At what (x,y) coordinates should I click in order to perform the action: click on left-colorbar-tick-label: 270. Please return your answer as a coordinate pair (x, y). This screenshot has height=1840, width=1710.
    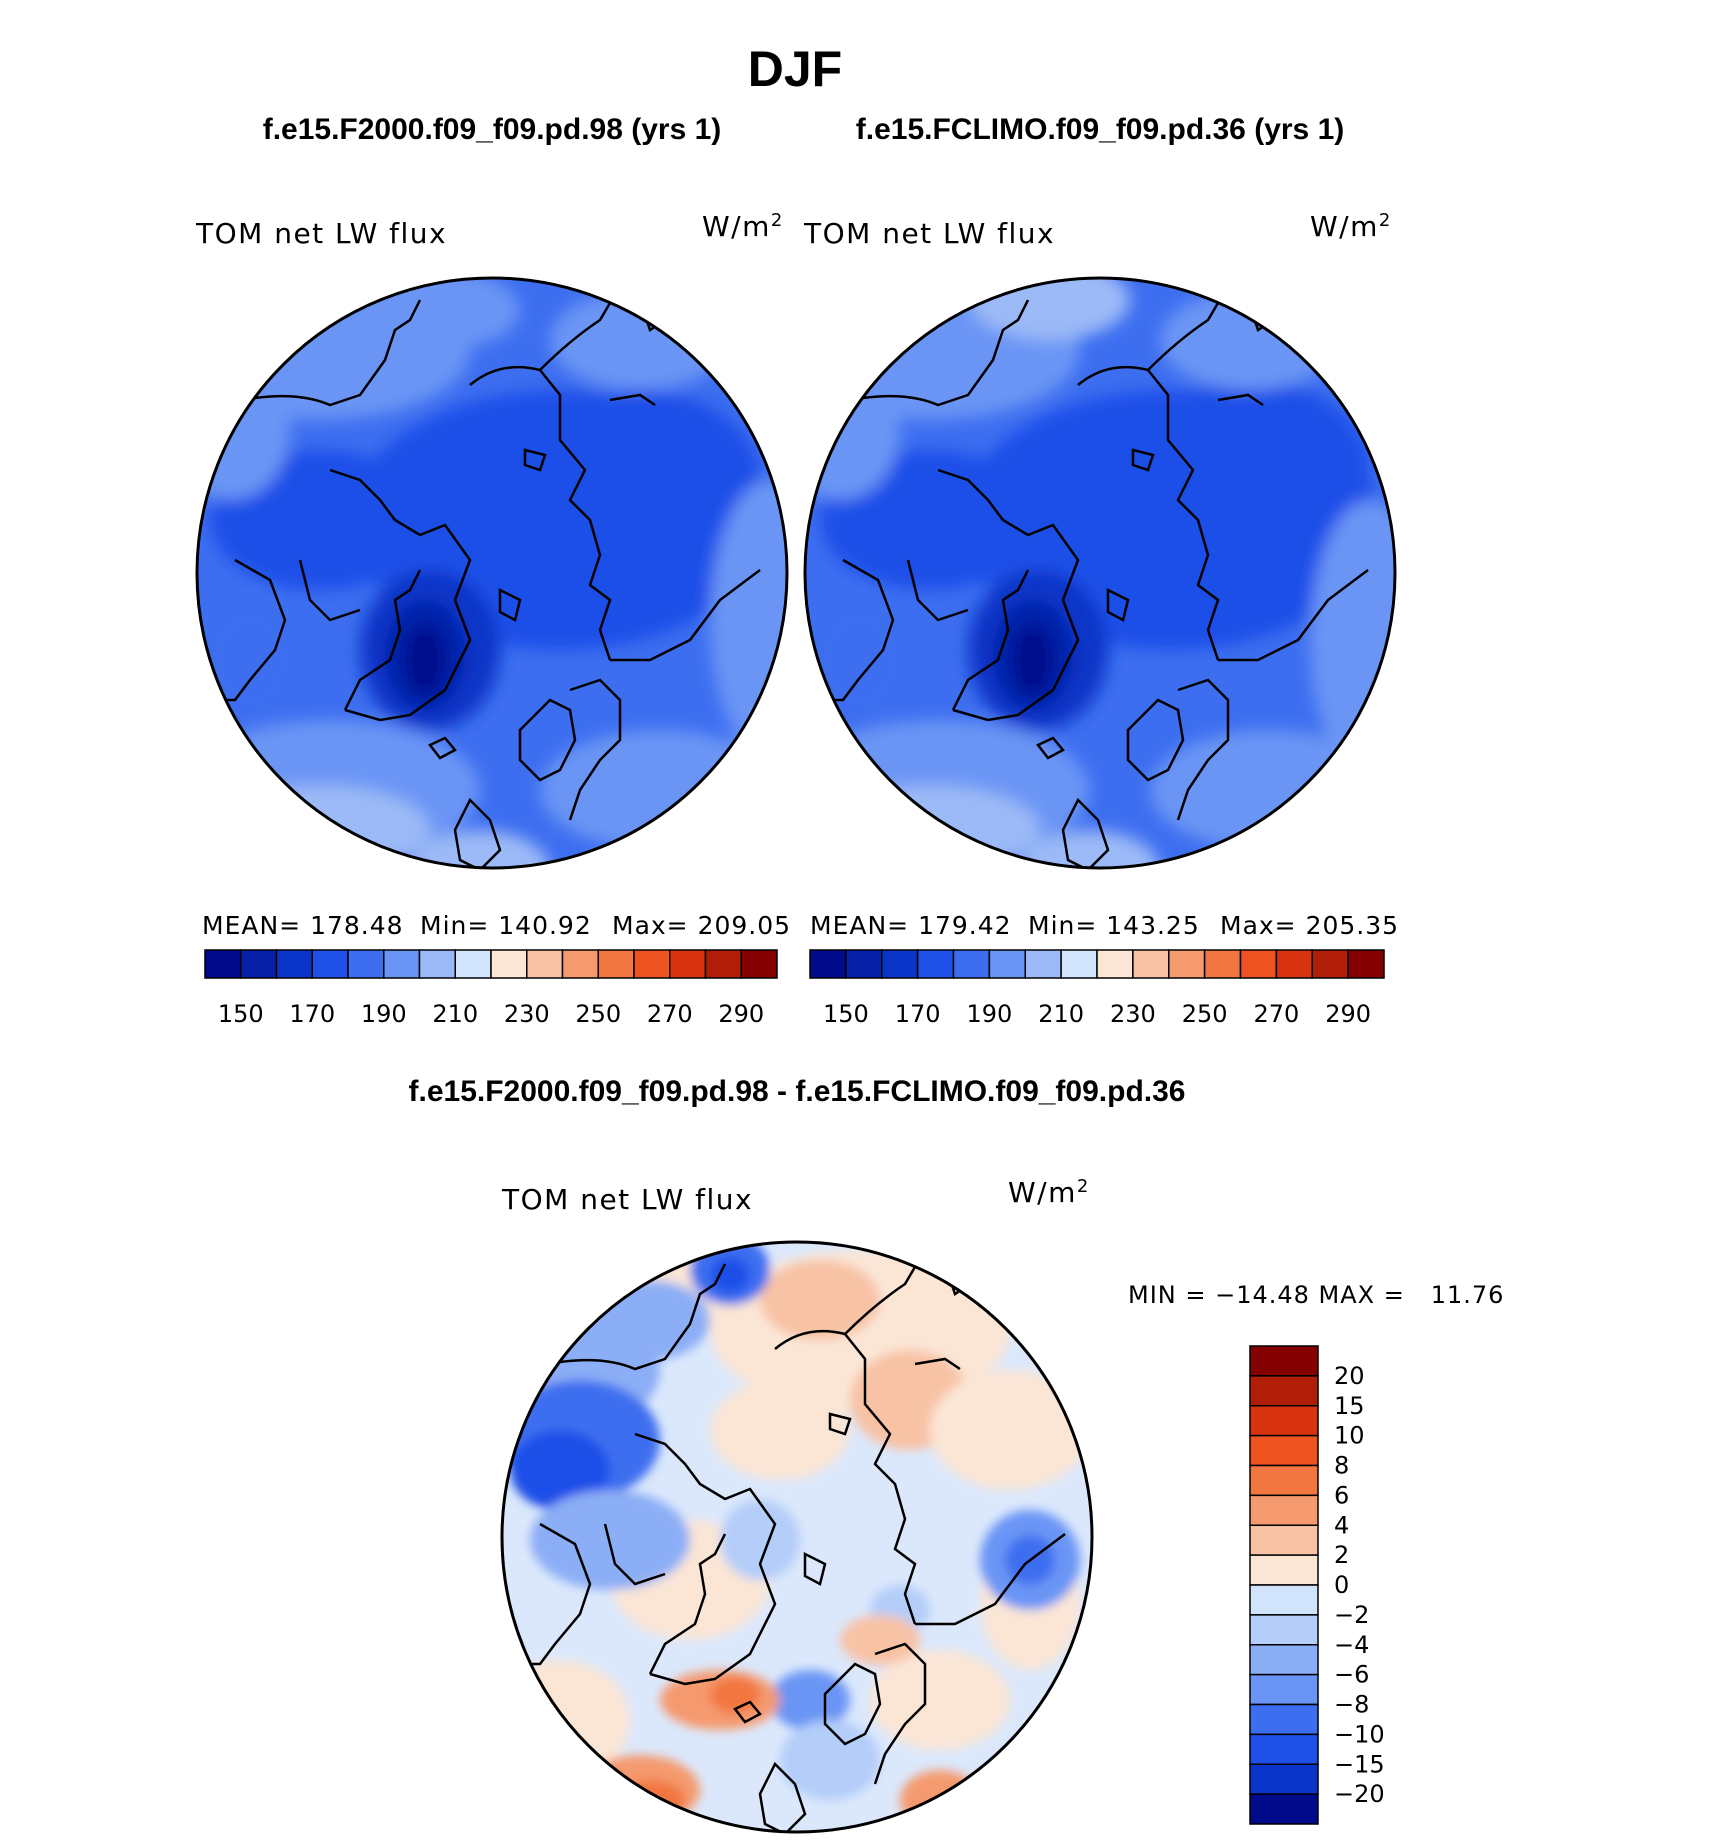
    Looking at the image, I should click on (670, 1014).